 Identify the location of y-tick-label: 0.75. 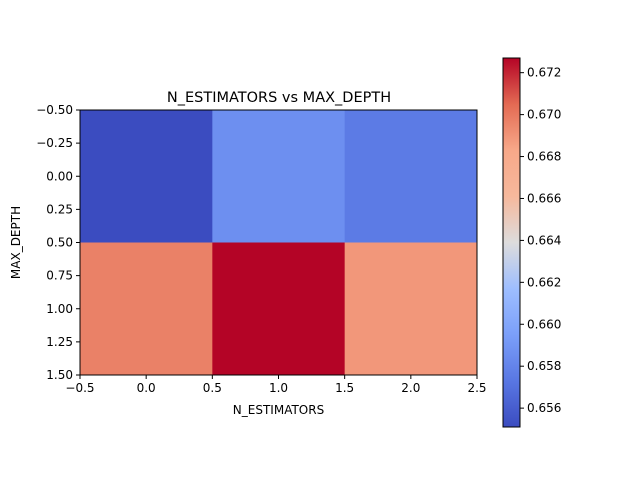
(59, 276).